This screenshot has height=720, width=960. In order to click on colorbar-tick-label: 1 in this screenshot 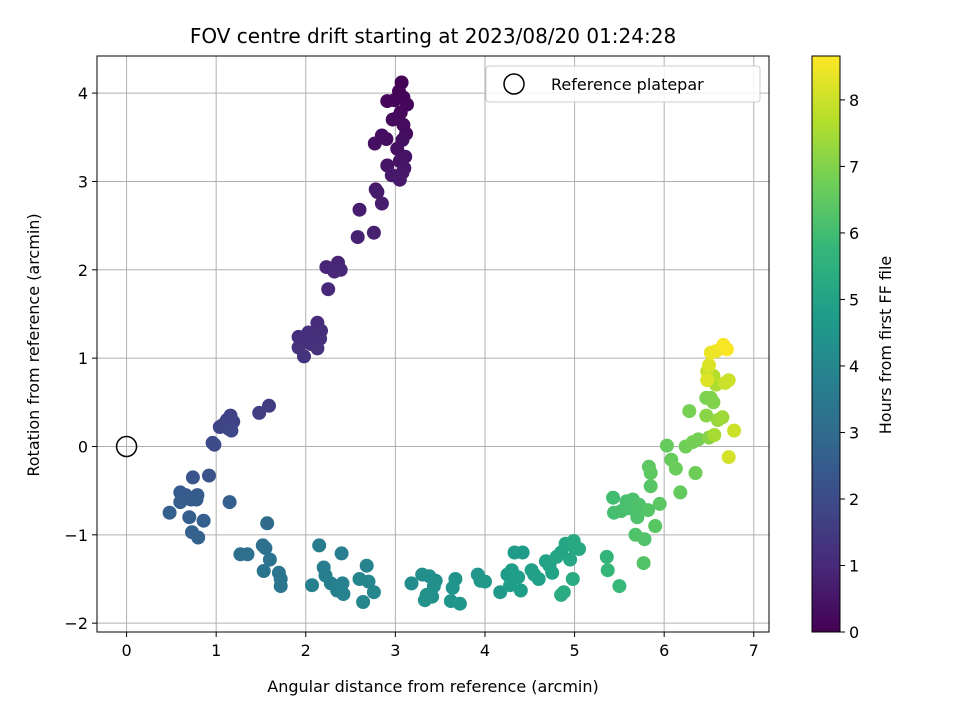, I will do `click(854, 565)`.